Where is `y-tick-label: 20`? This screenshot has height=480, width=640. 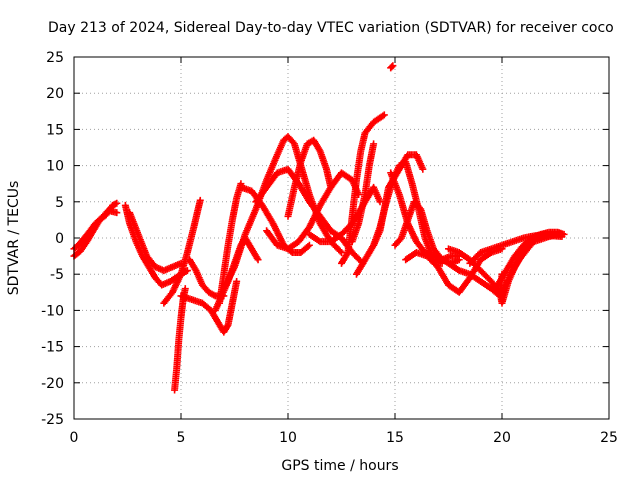
y-tick-label: 20 is located at coordinates (55, 94).